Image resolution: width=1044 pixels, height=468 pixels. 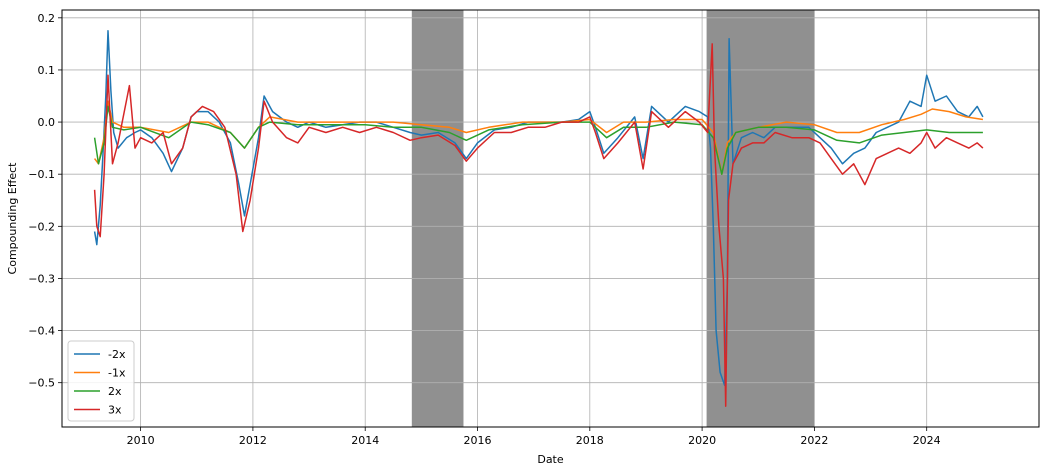 I want to click on x-axis-ticks: 2010 2012 2014 2016 2018 2020 2022 2024, so click(x=534, y=437).